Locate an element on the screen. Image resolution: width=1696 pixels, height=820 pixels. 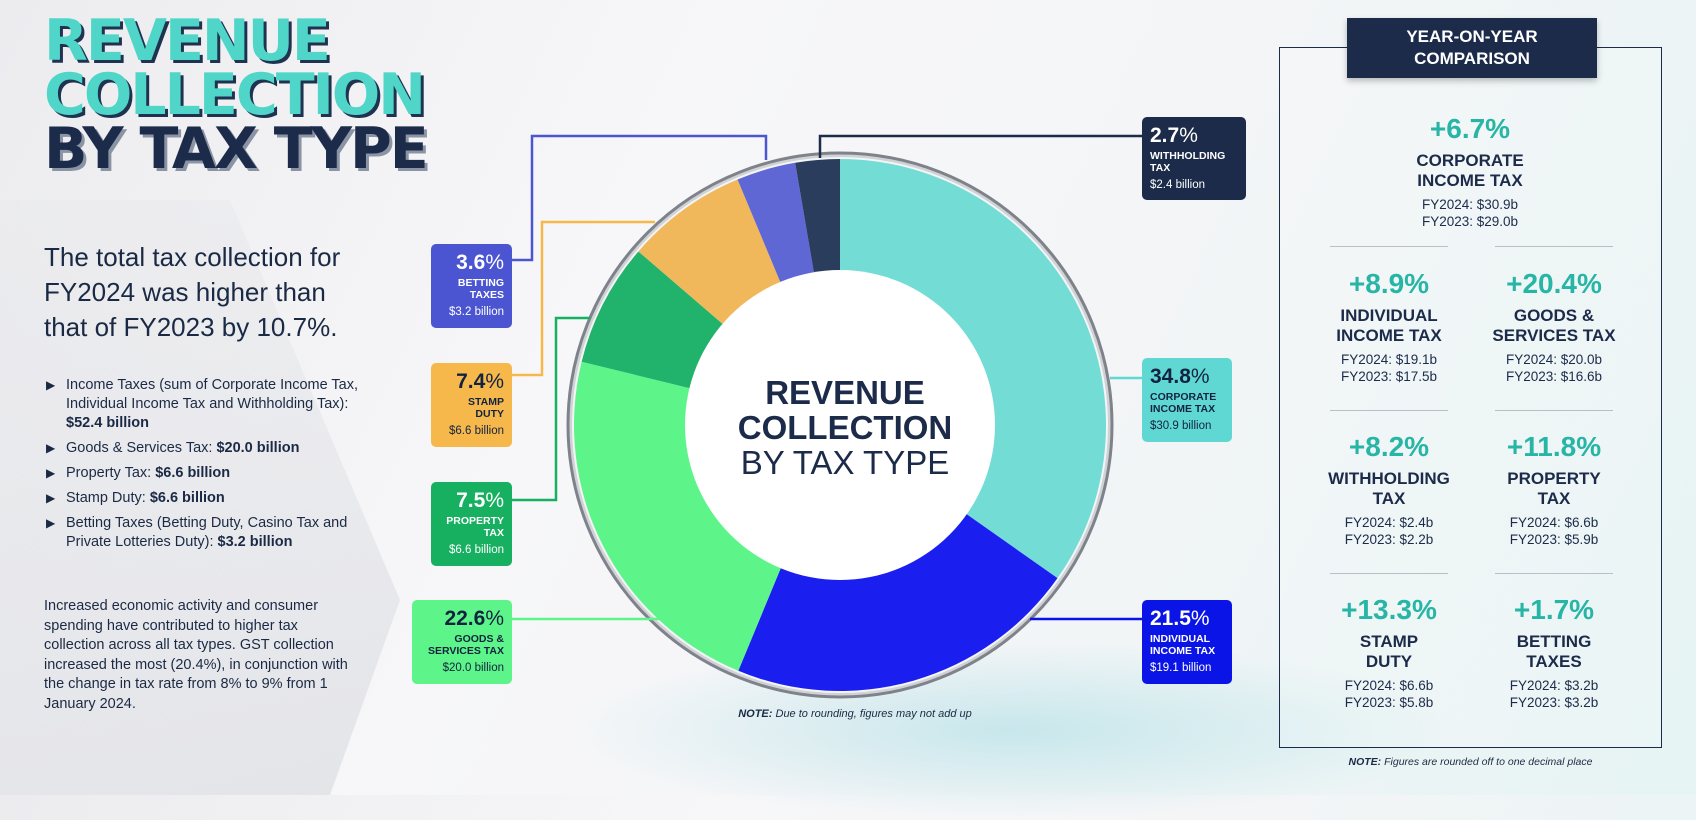
slice-percent: 22.6% is located at coordinates (462, 619).